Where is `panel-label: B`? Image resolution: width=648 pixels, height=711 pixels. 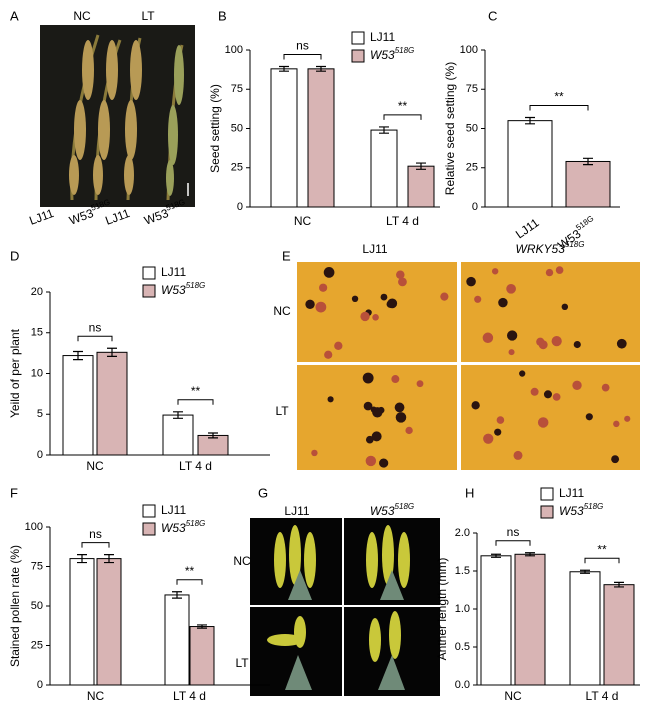
panel-label: B is located at coordinates (222, 15).